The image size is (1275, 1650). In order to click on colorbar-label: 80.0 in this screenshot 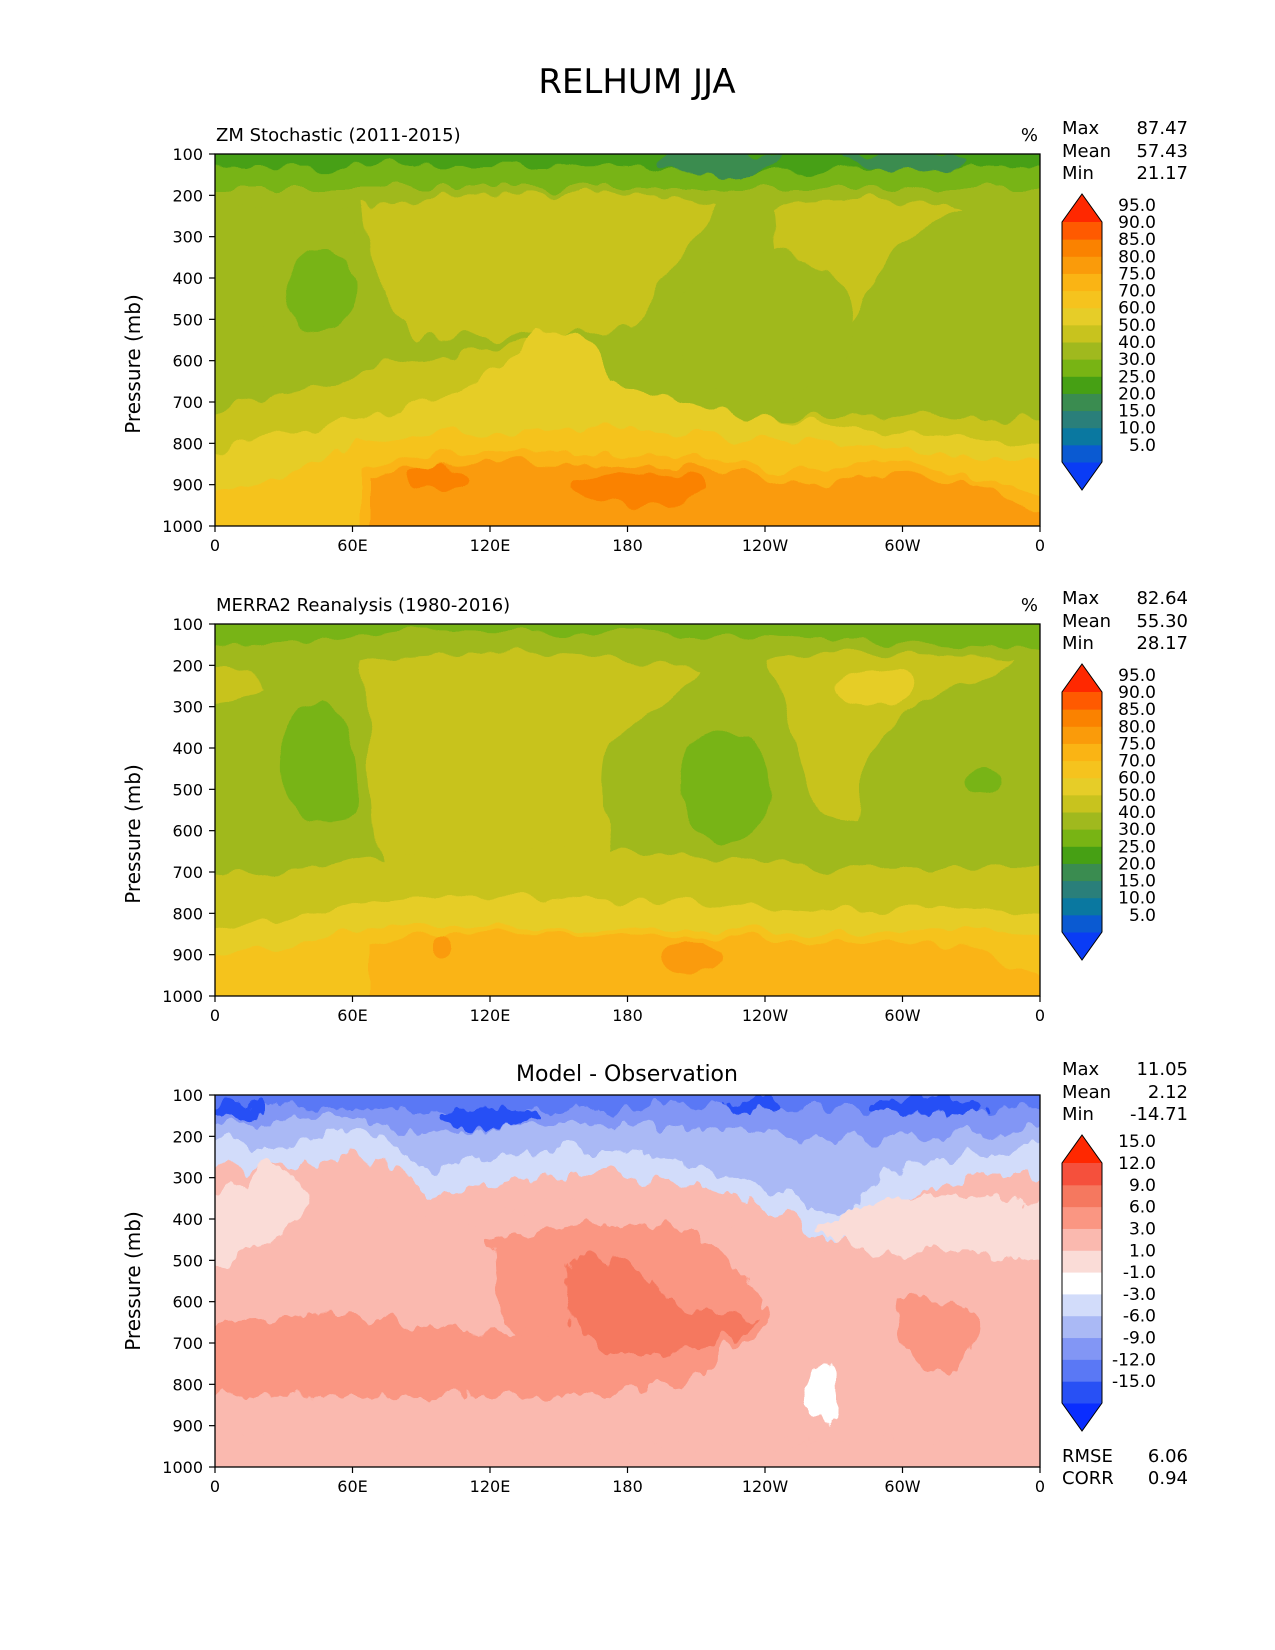, I will do `click(1137, 727)`.